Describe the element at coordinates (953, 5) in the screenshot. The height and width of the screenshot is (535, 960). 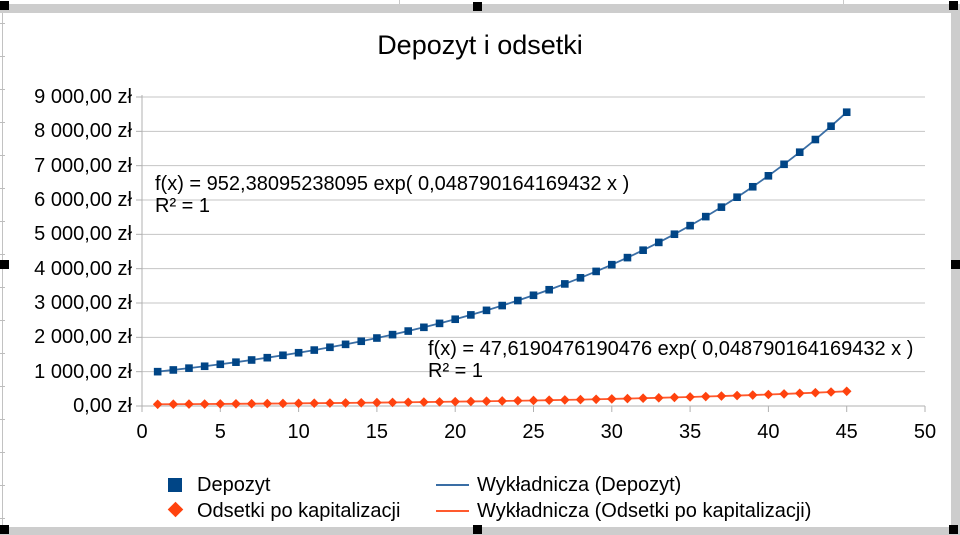
I see `selection-handle-top-right` at that location.